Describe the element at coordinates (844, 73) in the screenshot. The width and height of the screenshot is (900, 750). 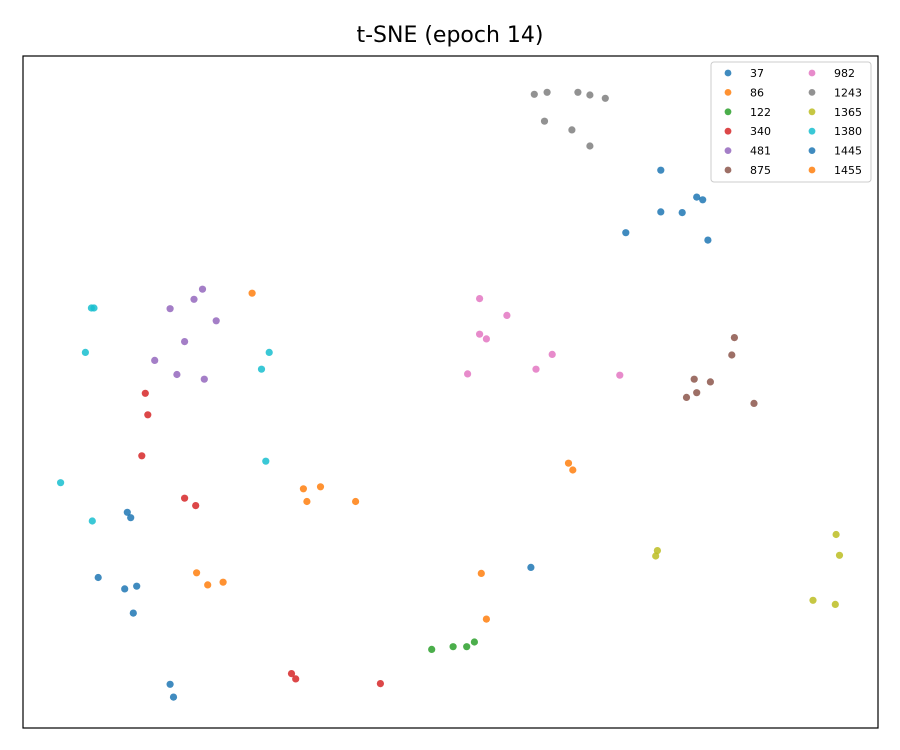
I see `legend-label-982: 982` at that location.